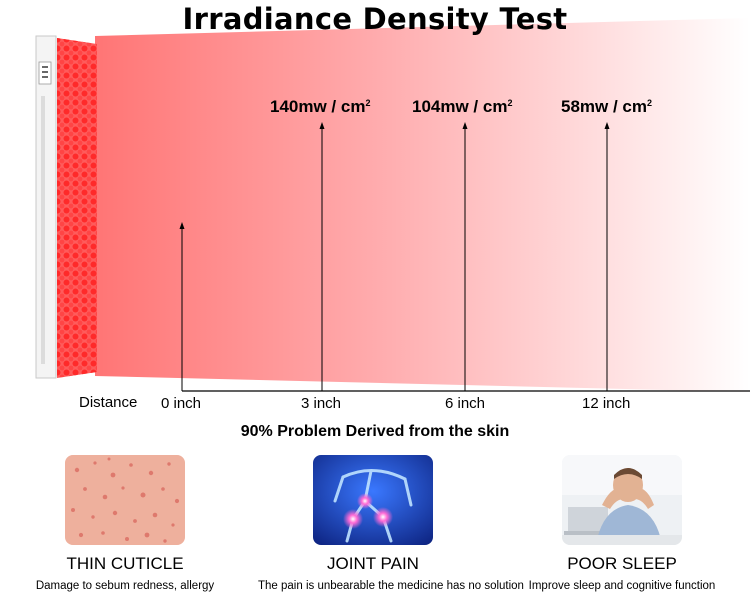 The width and height of the screenshot is (750, 600). I want to click on arrow-12-inch, so click(607, 256).